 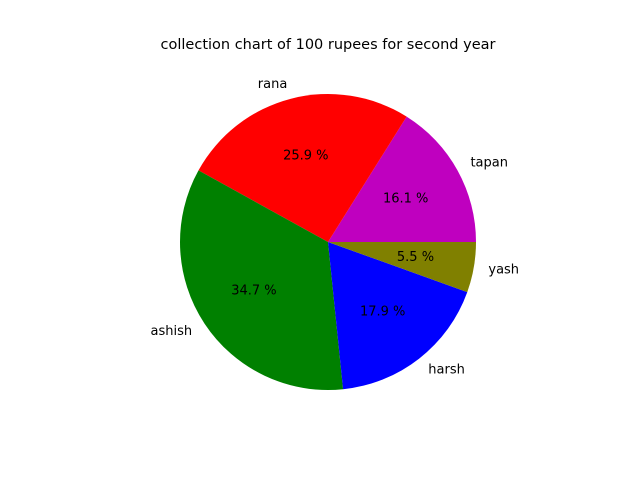 I want to click on pie-label-tapan: tapan, so click(x=489, y=163).